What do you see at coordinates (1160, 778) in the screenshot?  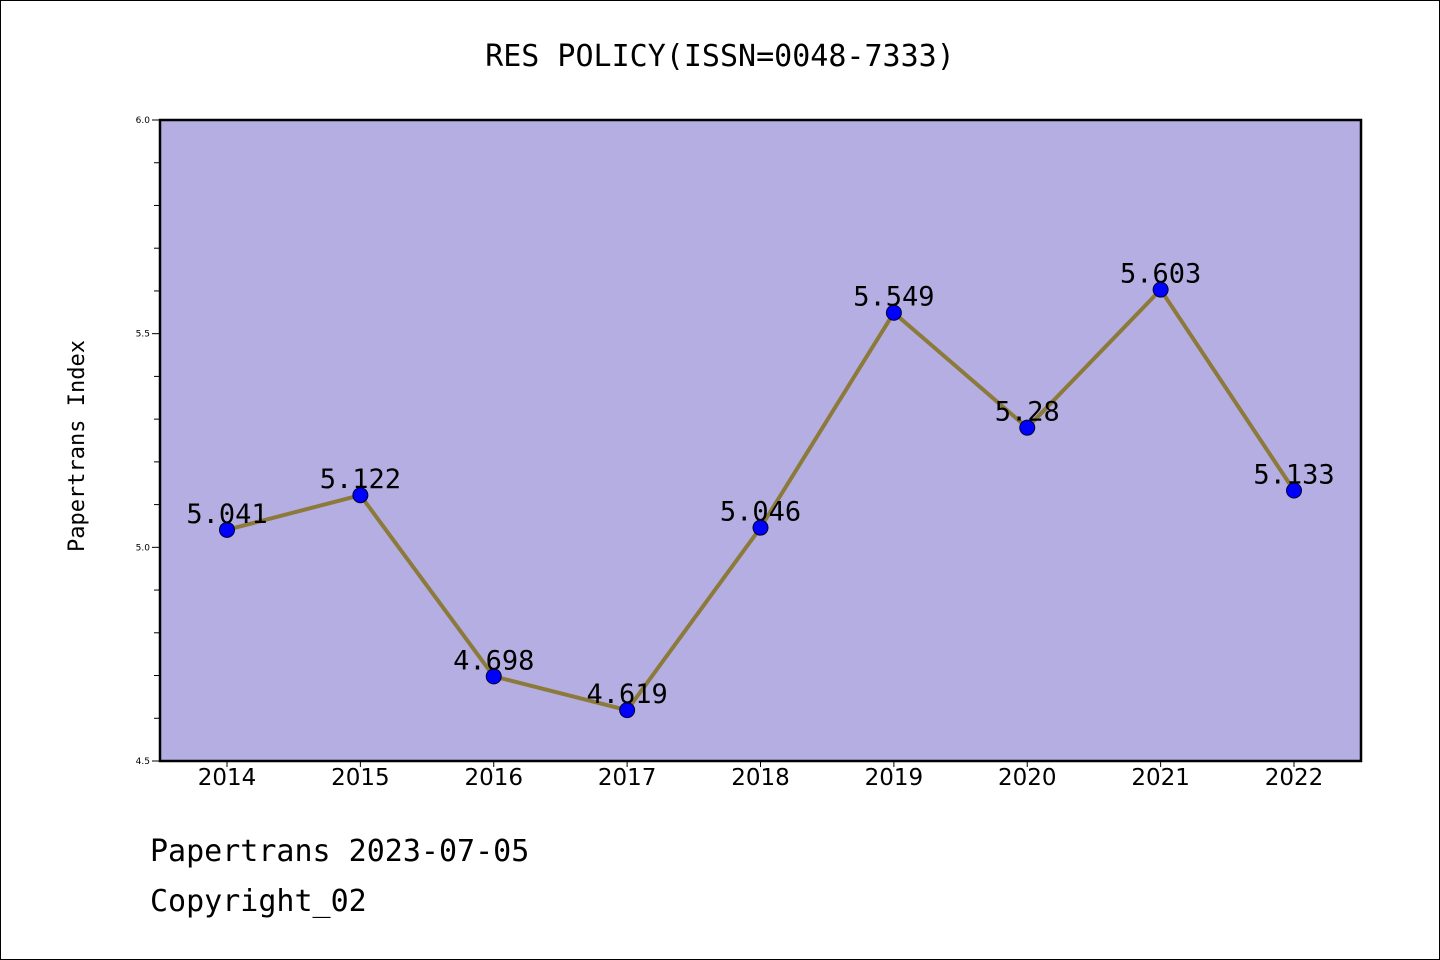 I see `x-tick-label: 2021` at bounding box center [1160, 778].